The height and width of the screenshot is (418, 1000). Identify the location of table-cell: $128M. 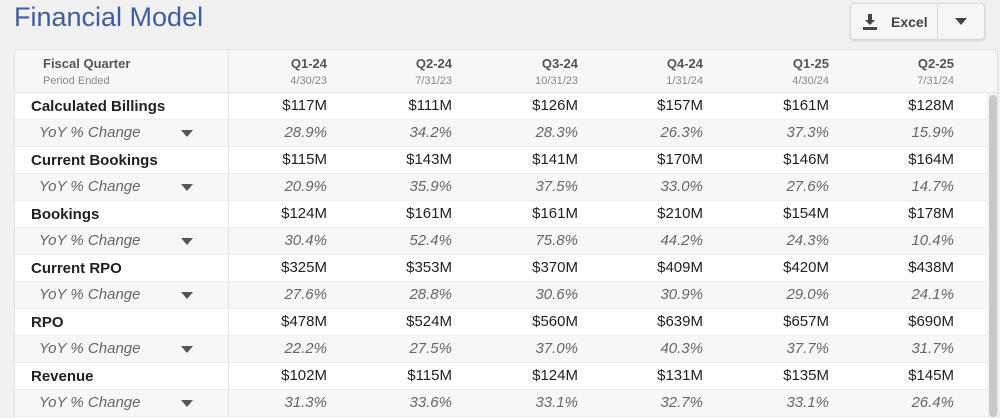
(931, 105).